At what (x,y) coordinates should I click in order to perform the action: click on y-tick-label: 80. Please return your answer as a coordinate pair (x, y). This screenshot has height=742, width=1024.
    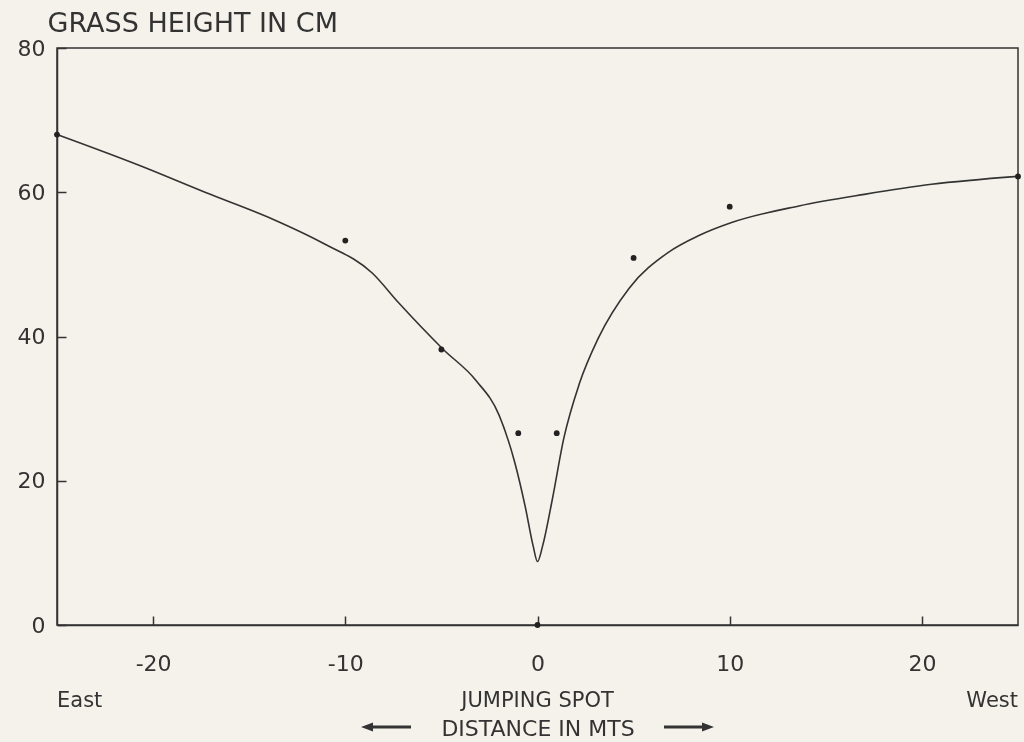
    Looking at the image, I should click on (31, 48).